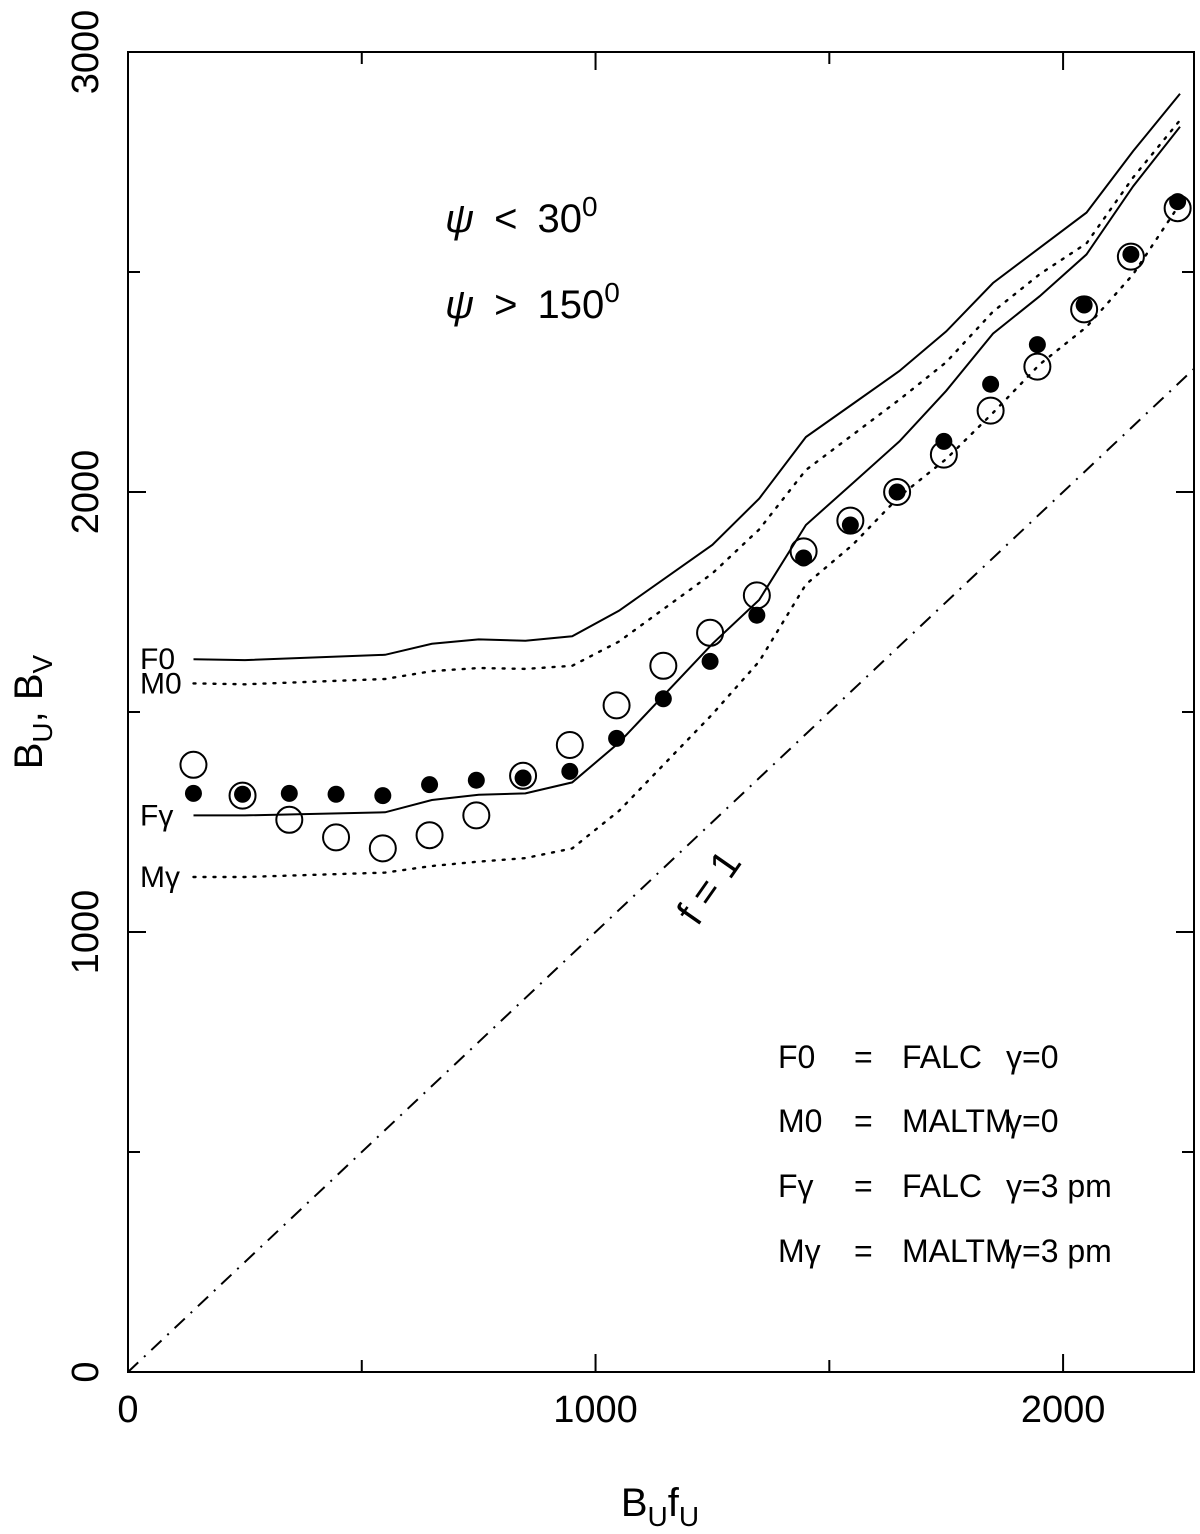 The image size is (1200, 1534). I want to click on curve-label: Mγ, so click(160, 877).